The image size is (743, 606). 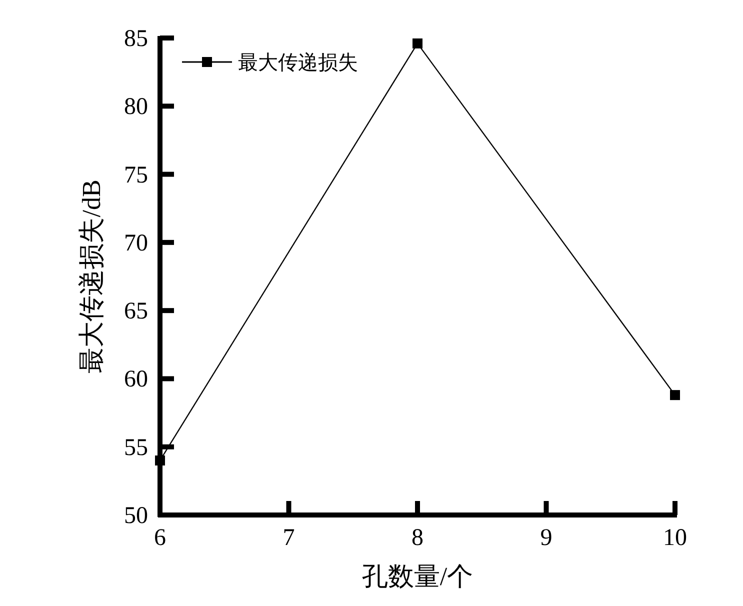 I want to click on y-axis-title: 最大传递损失/dB, so click(x=91, y=277).